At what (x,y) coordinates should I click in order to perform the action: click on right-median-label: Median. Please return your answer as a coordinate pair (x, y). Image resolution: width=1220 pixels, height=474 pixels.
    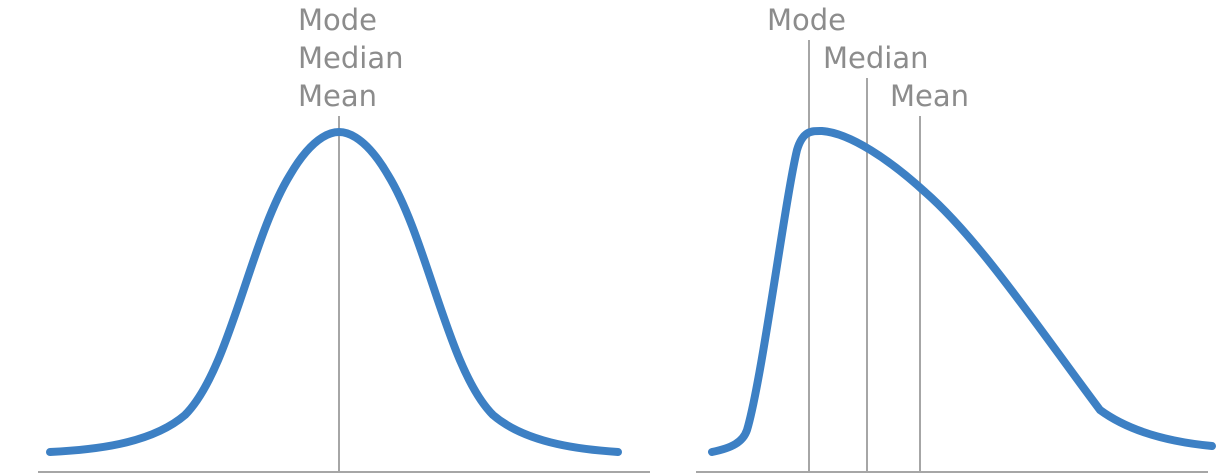
    Looking at the image, I should click on (875, 58).